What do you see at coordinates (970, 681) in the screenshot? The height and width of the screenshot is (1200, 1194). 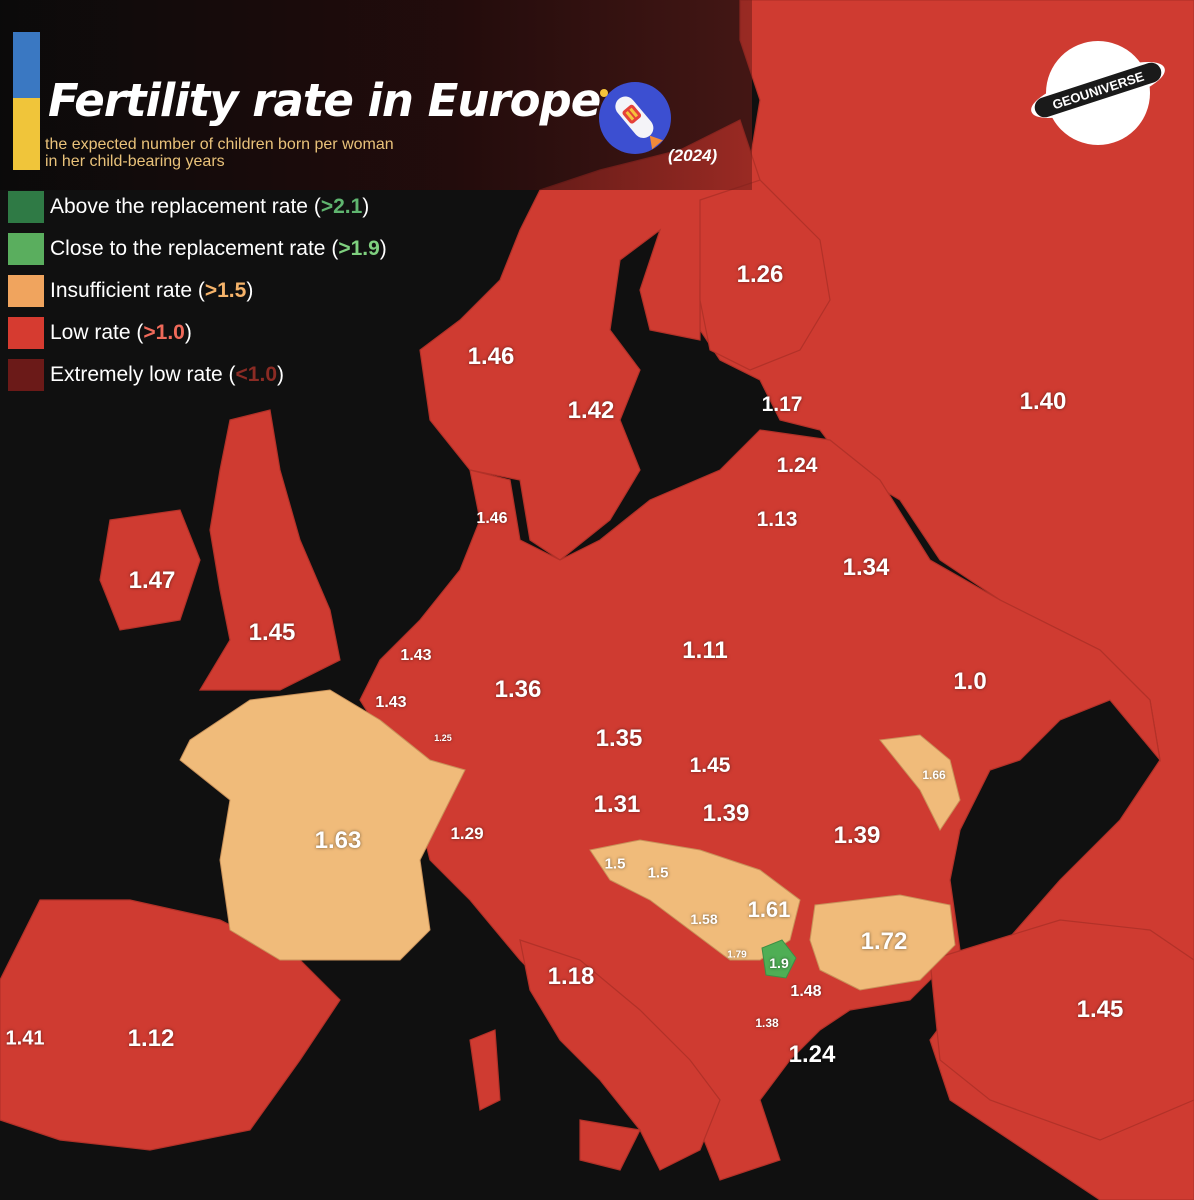 I see `country-value-label: 1.0` at bounding box center [970, 681].